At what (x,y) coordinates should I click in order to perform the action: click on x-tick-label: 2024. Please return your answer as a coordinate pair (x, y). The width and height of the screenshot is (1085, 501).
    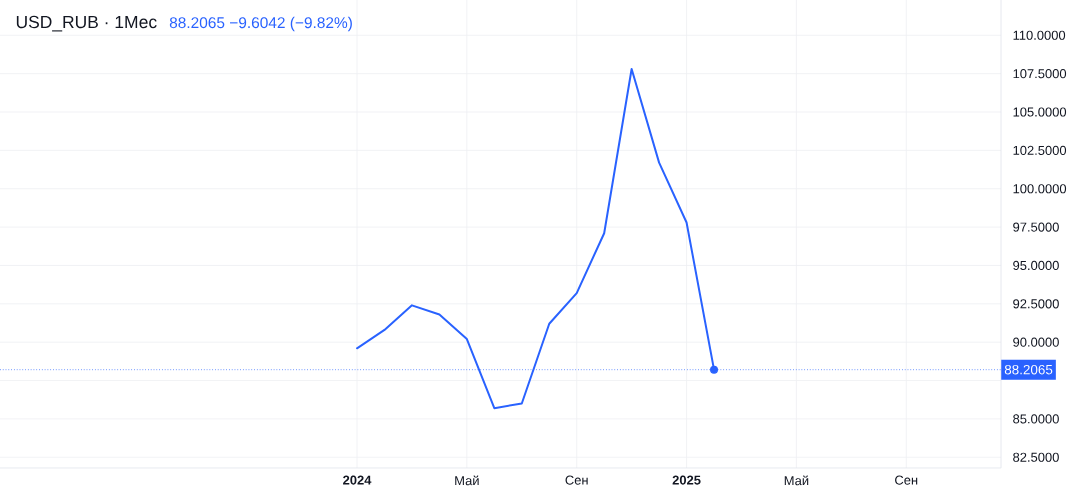
    Looking at the image, I should click on (357, 480).